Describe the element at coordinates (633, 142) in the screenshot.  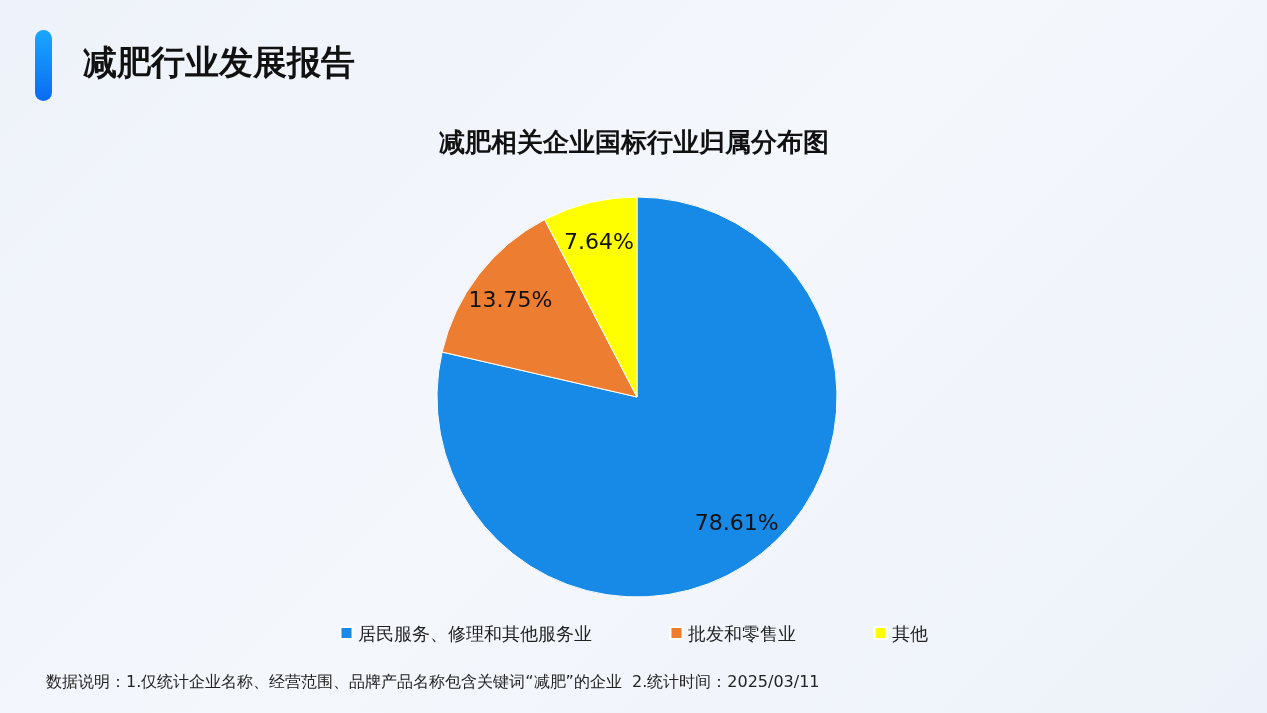
I see `chart-subtitle: 减肥相关企业国标行业归属分布图` at that location.